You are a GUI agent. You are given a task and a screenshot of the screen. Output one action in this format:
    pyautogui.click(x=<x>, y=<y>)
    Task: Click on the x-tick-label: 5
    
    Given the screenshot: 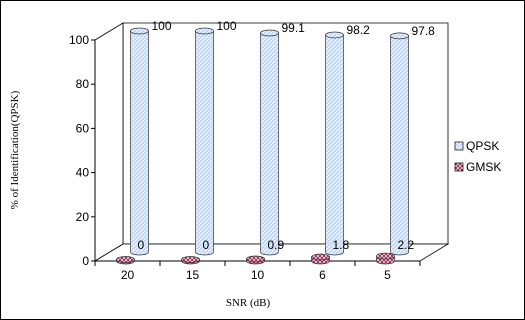 What is the action you would take?
    pyautogui.click(x=387, y=275)
    